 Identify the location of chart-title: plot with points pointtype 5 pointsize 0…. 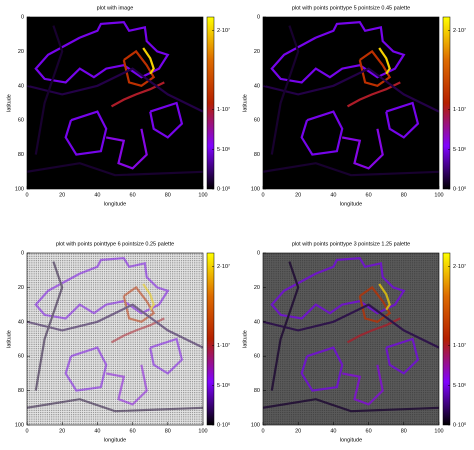
(351, 8).